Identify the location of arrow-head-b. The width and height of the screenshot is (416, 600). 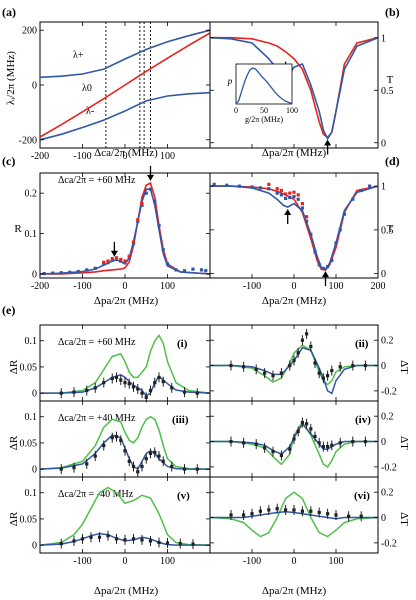
(328, 142).